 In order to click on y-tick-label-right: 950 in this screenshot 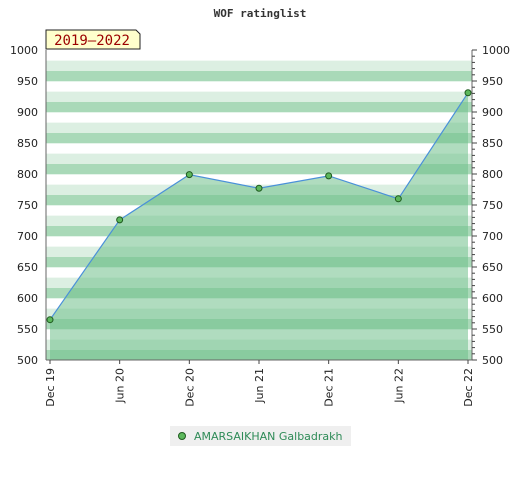, I will do `click(492, 81)`.